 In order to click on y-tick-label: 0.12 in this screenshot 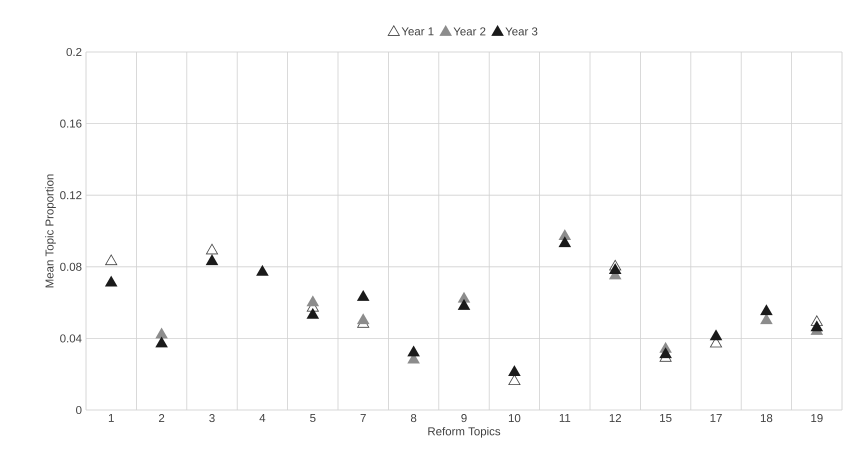, I will do `click(71, 195)`.